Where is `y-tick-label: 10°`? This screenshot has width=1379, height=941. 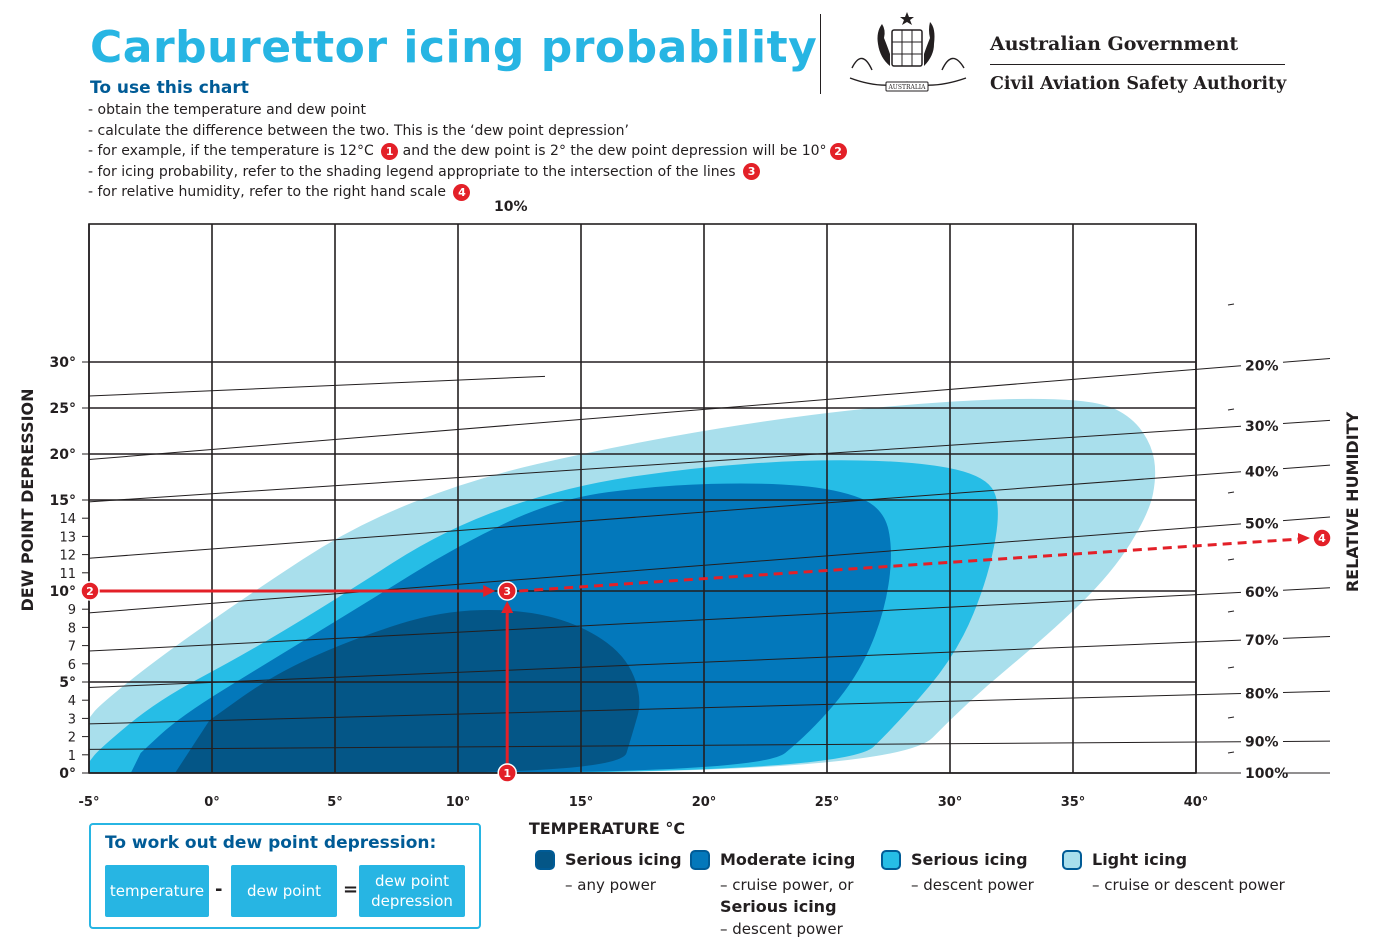
y-tick-label: 10° is located at coordinates (63, 592).